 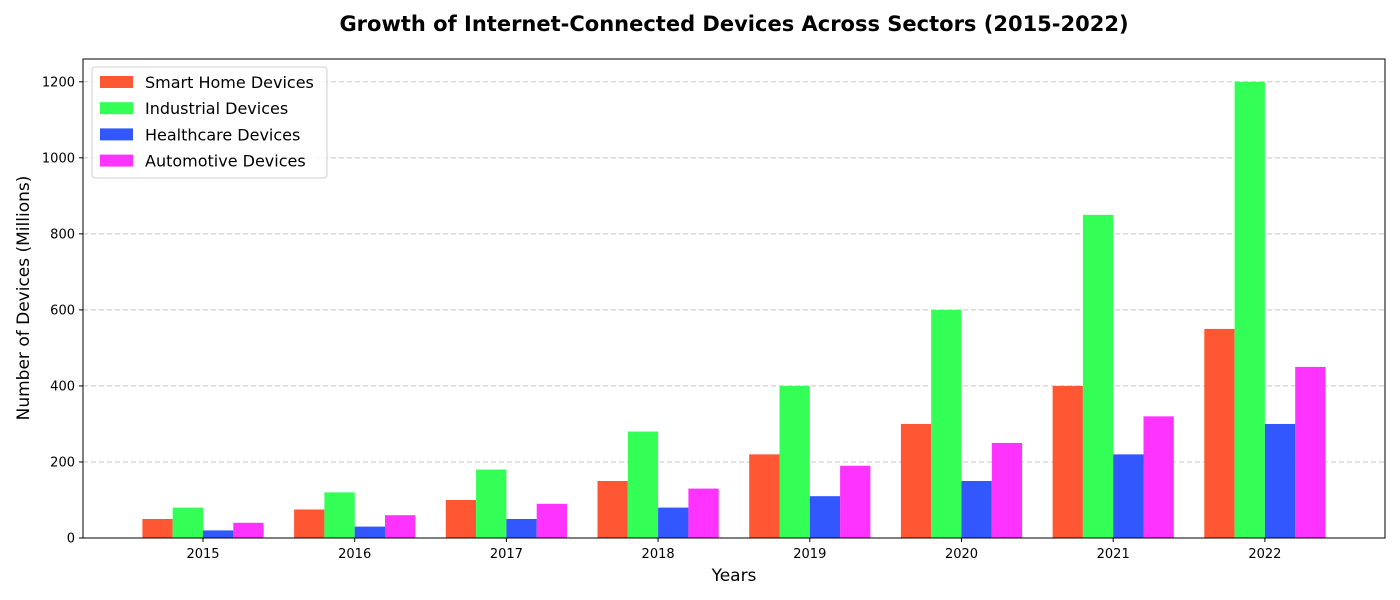 I want to click on y-tick-label: 0, so click(x=71, y=539).